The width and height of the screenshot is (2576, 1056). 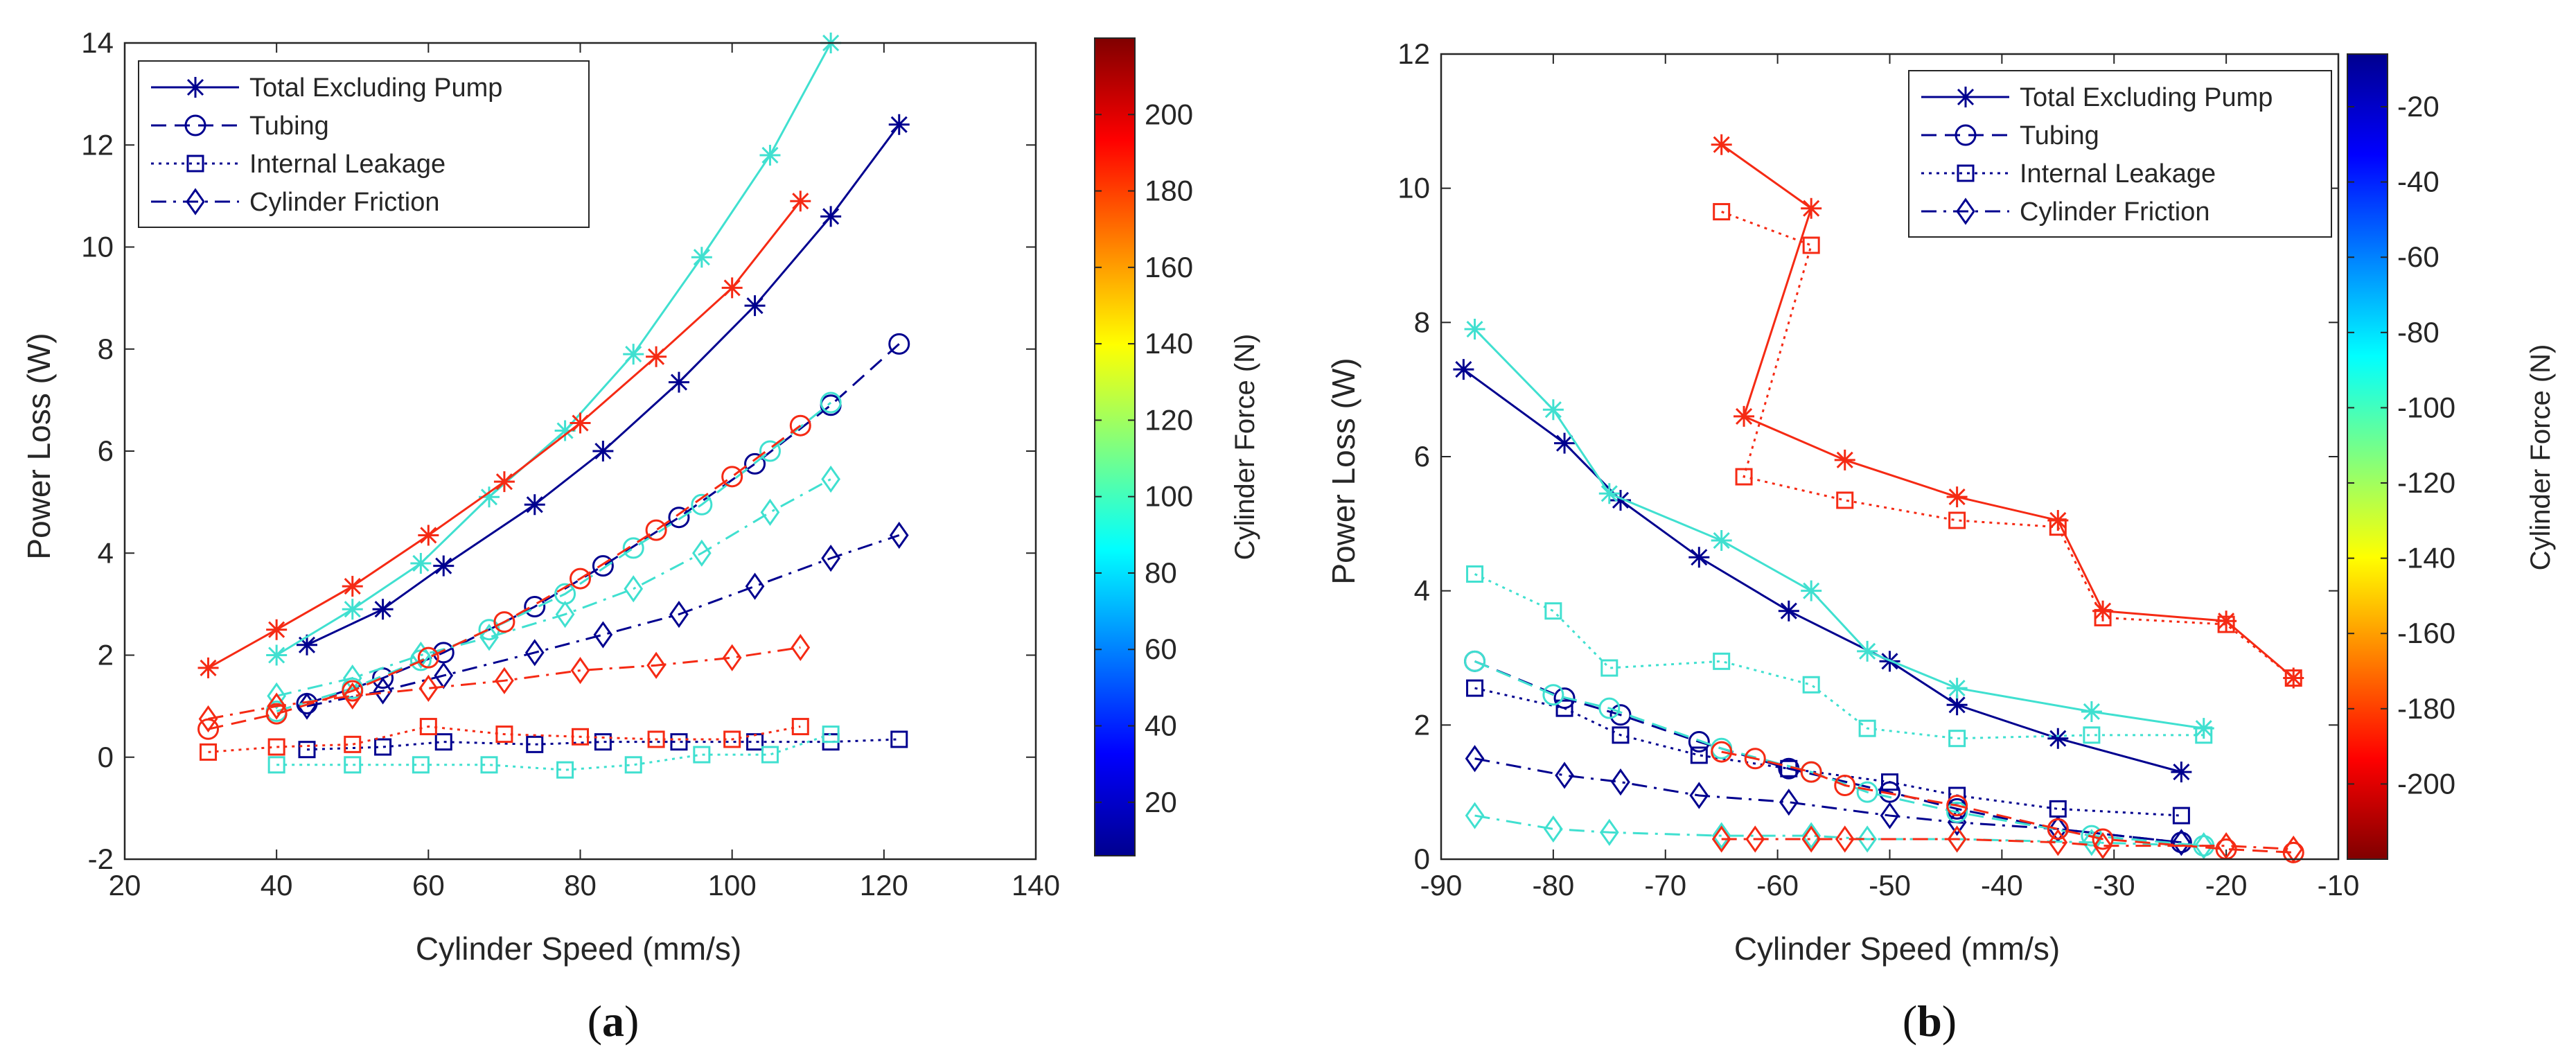 What do you see at coordinates (326, 88) in the screenshot?
I see `legend-entry: Total Excluding Pump` at bounding box center [326, 88].